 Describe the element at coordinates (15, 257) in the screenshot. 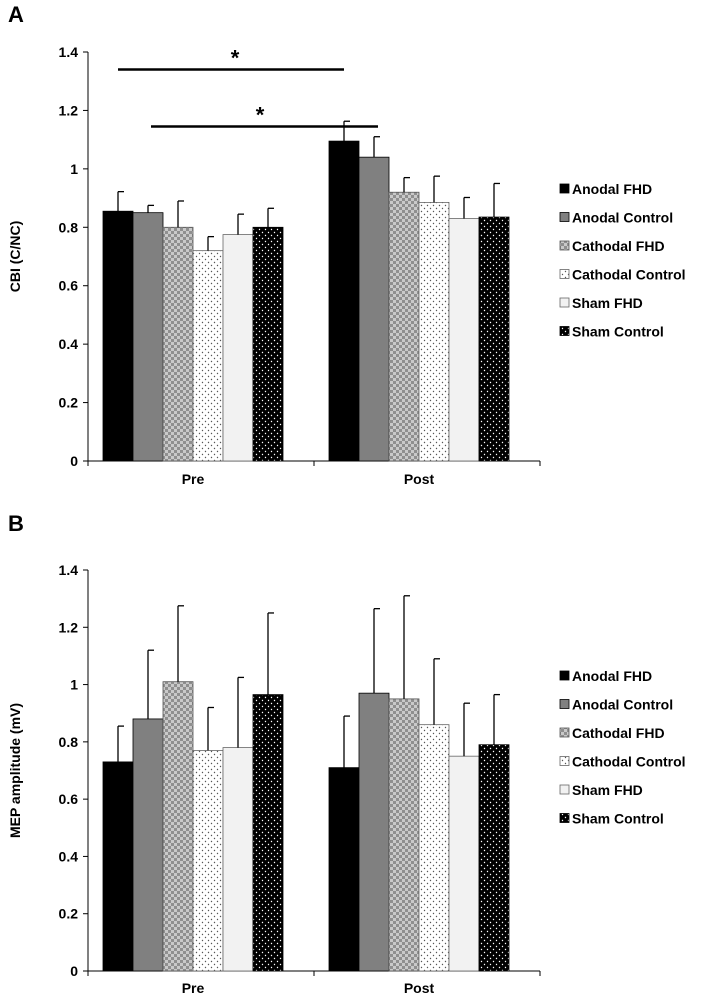

I see `y-axis-label: CBI (C/NC)` at that location.